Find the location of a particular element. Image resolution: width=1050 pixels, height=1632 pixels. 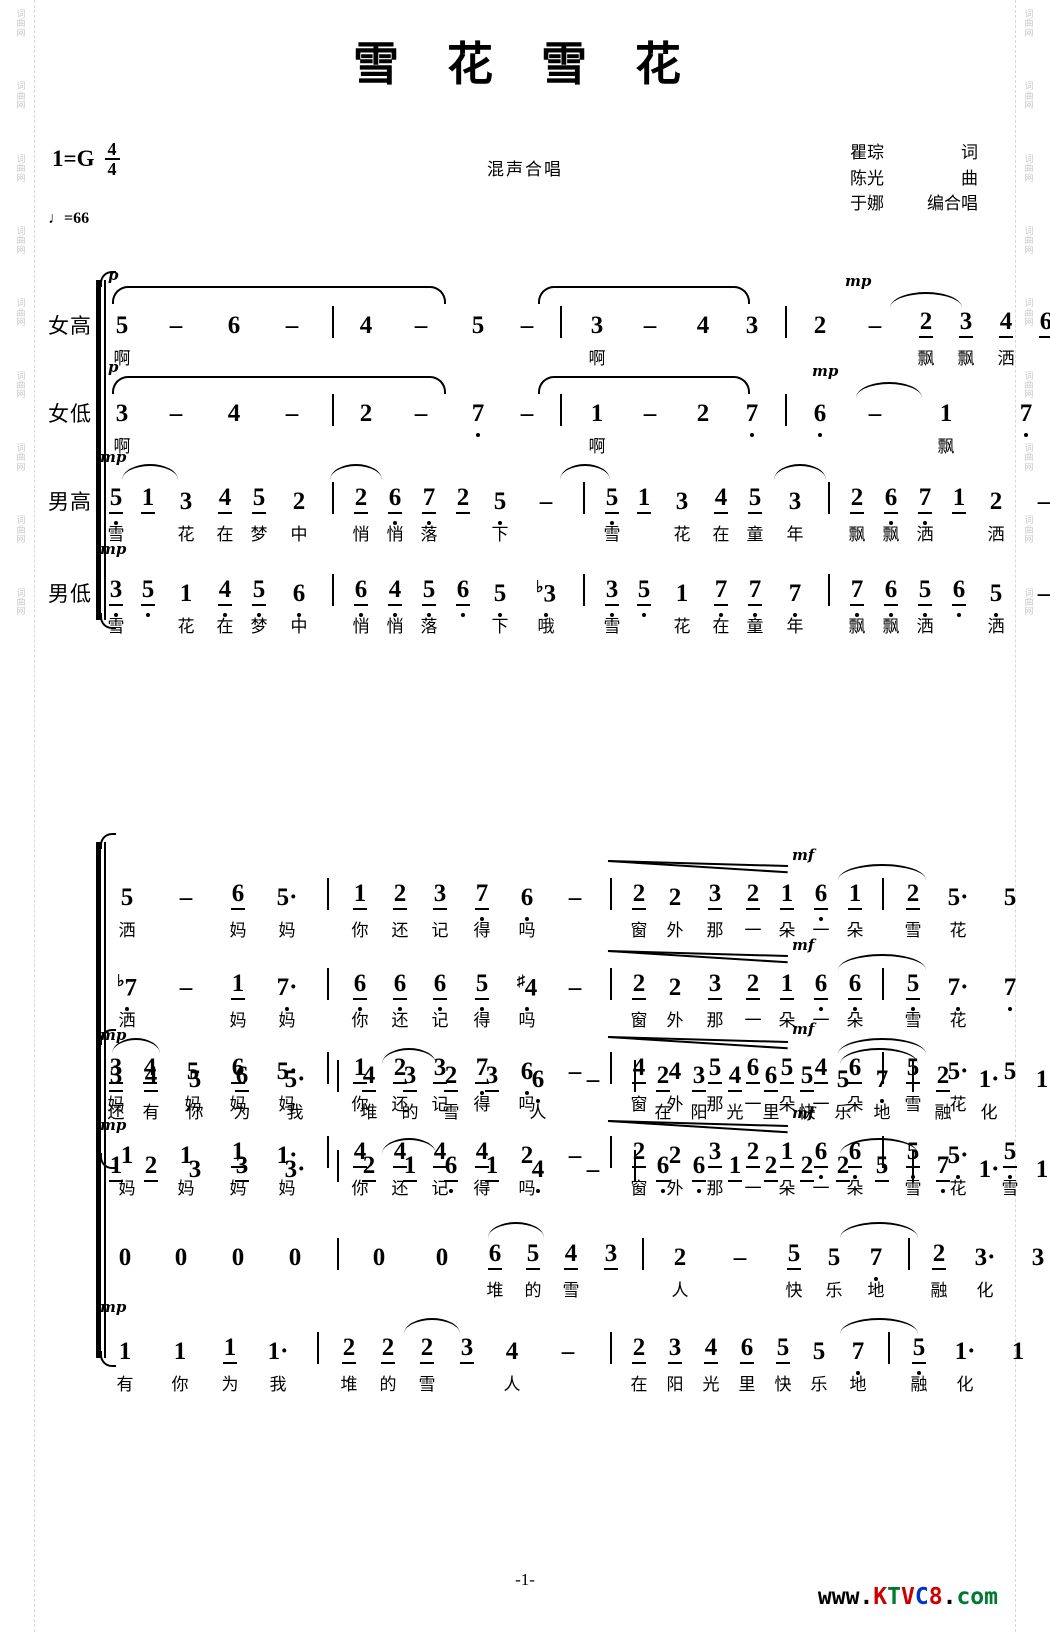

lyric-syllable: 我 is located at coordinates (278, 1384).